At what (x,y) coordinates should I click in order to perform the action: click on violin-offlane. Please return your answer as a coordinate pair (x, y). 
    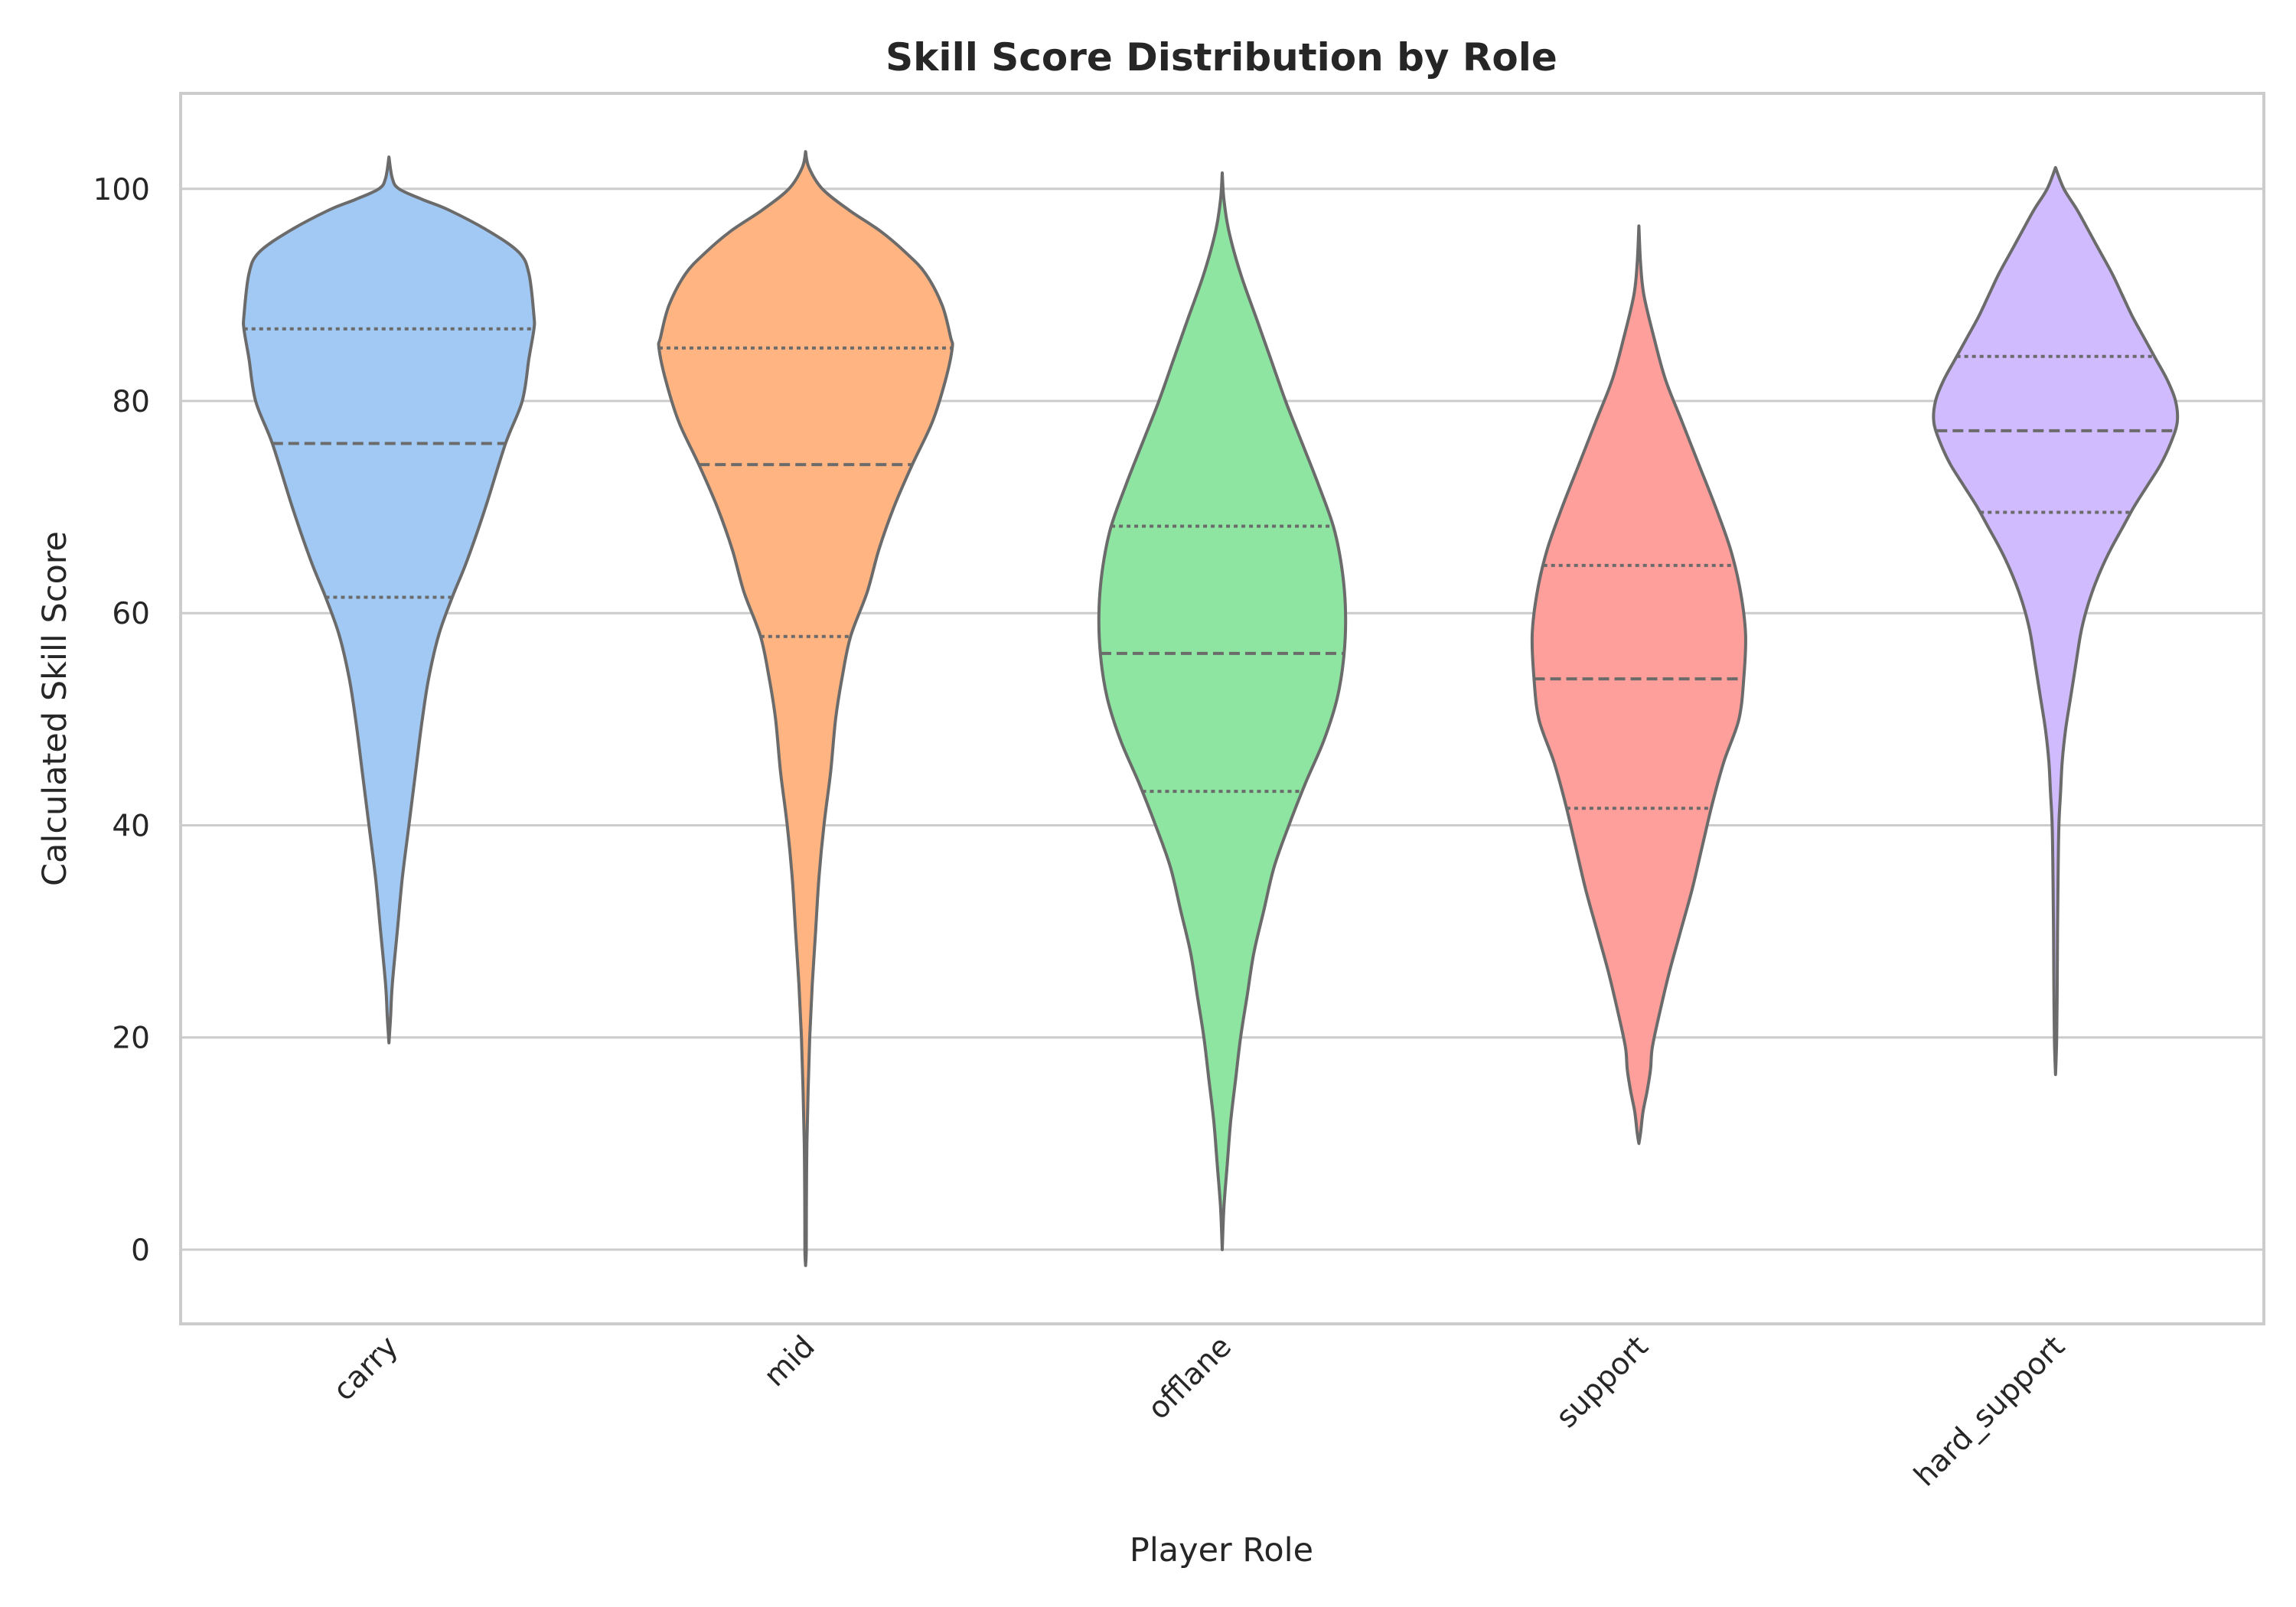
    Looking at the image, I should click on (1222, 711).